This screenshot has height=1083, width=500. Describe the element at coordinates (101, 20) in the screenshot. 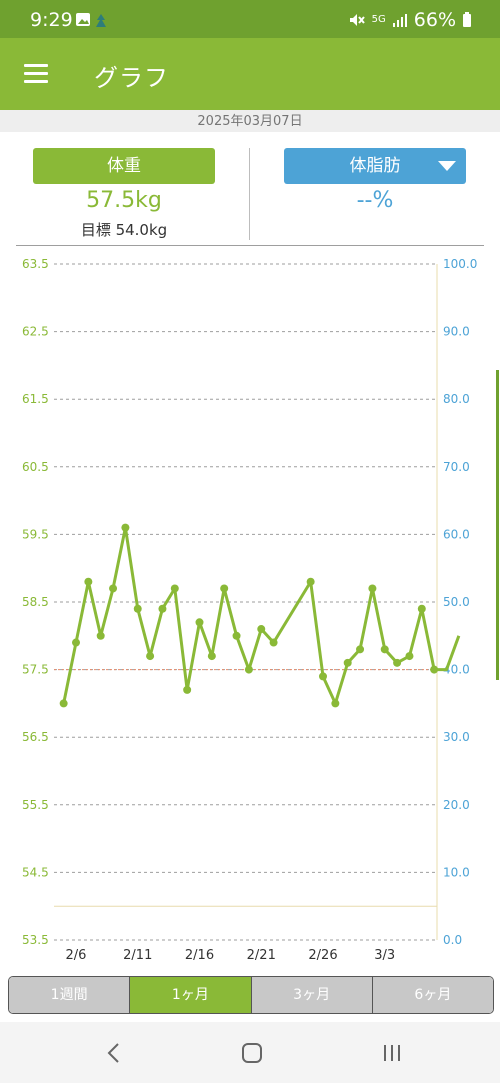

I see `tree-icon` at that location.